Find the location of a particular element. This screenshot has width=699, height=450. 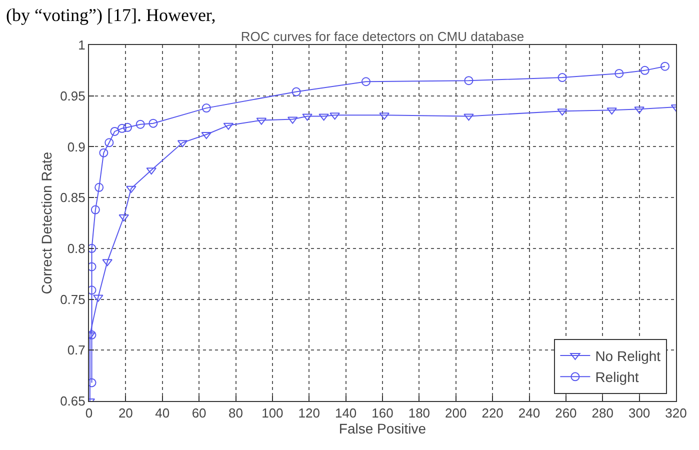

y-tick-label: 0.7 is located at coordinates (76, 350).